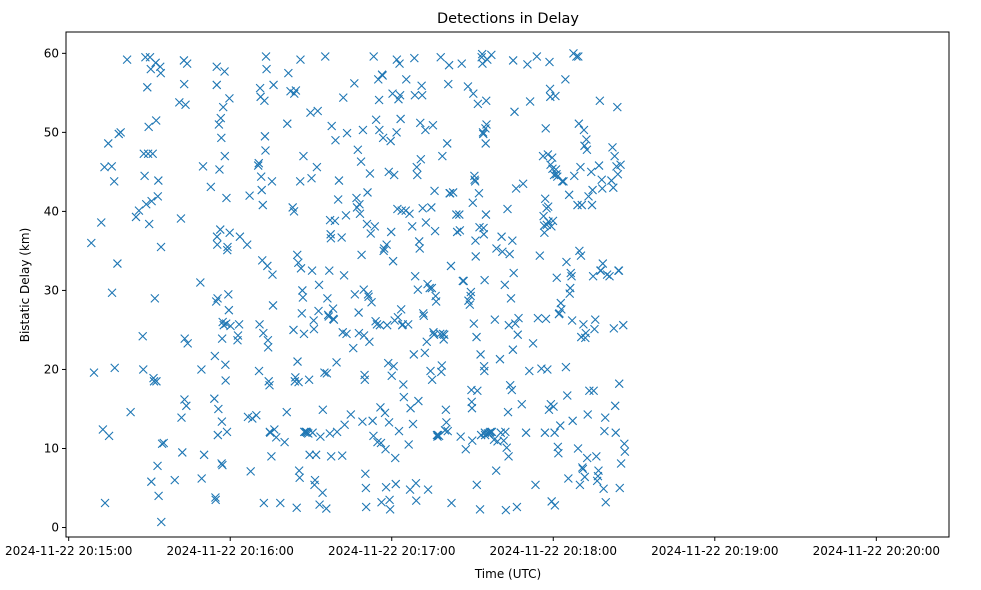  Describe the element at coordinates (391, 551) in the screenshot. I see `x-tick-label: 2024-11-22 20:17:00` at that location.